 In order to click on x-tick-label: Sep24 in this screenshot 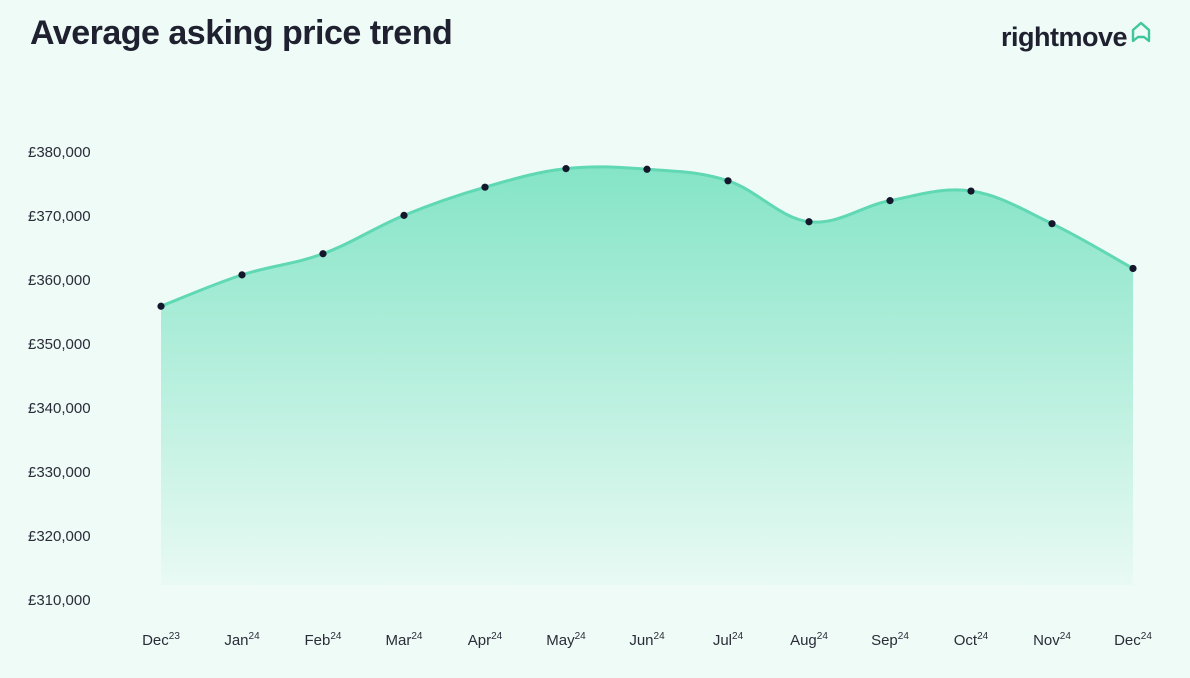, I will do `click(890, 640)`.